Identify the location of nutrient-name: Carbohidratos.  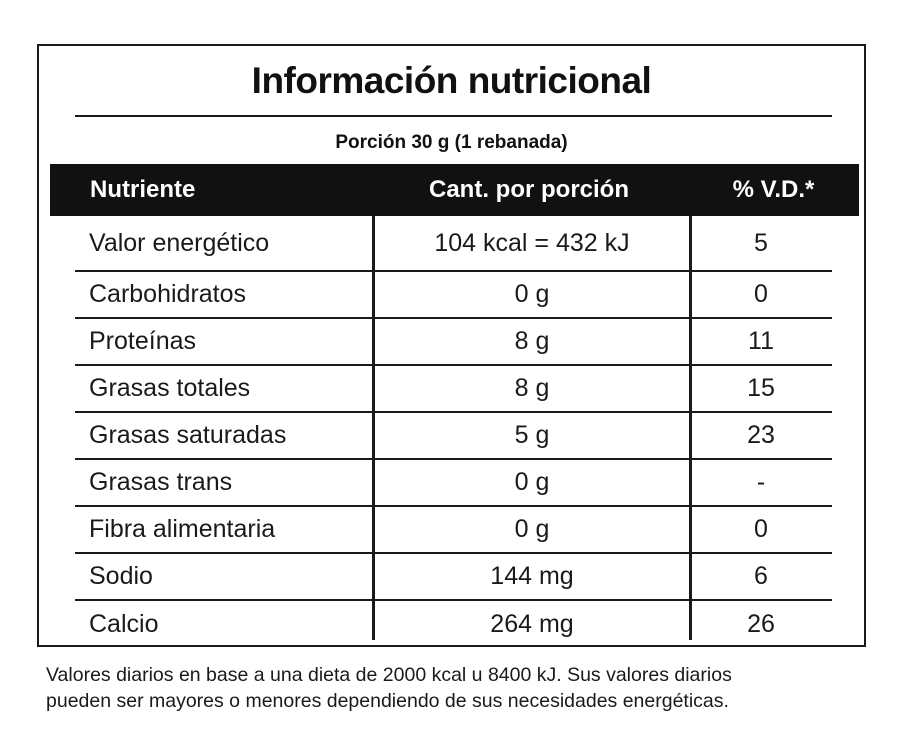
(168, 294).